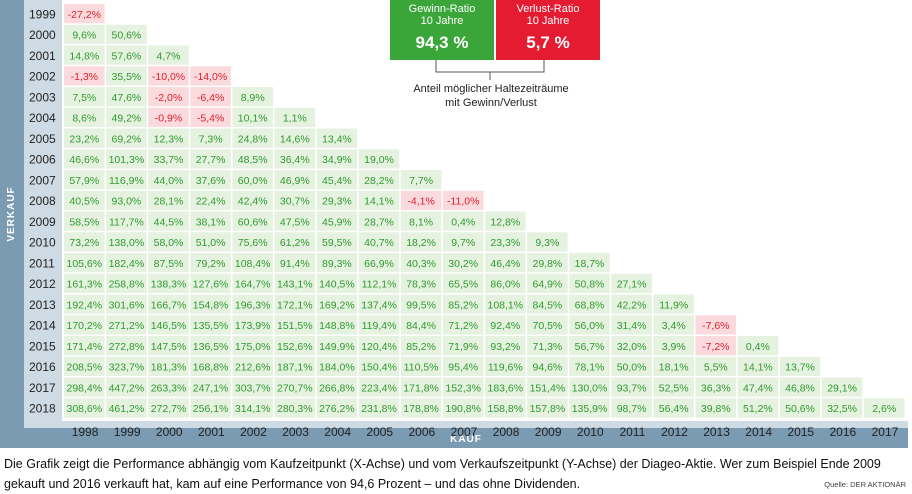  Describe the element at coordinates (337, 388) in the screenshot. I see `cell-value: 266,8%` at that location.